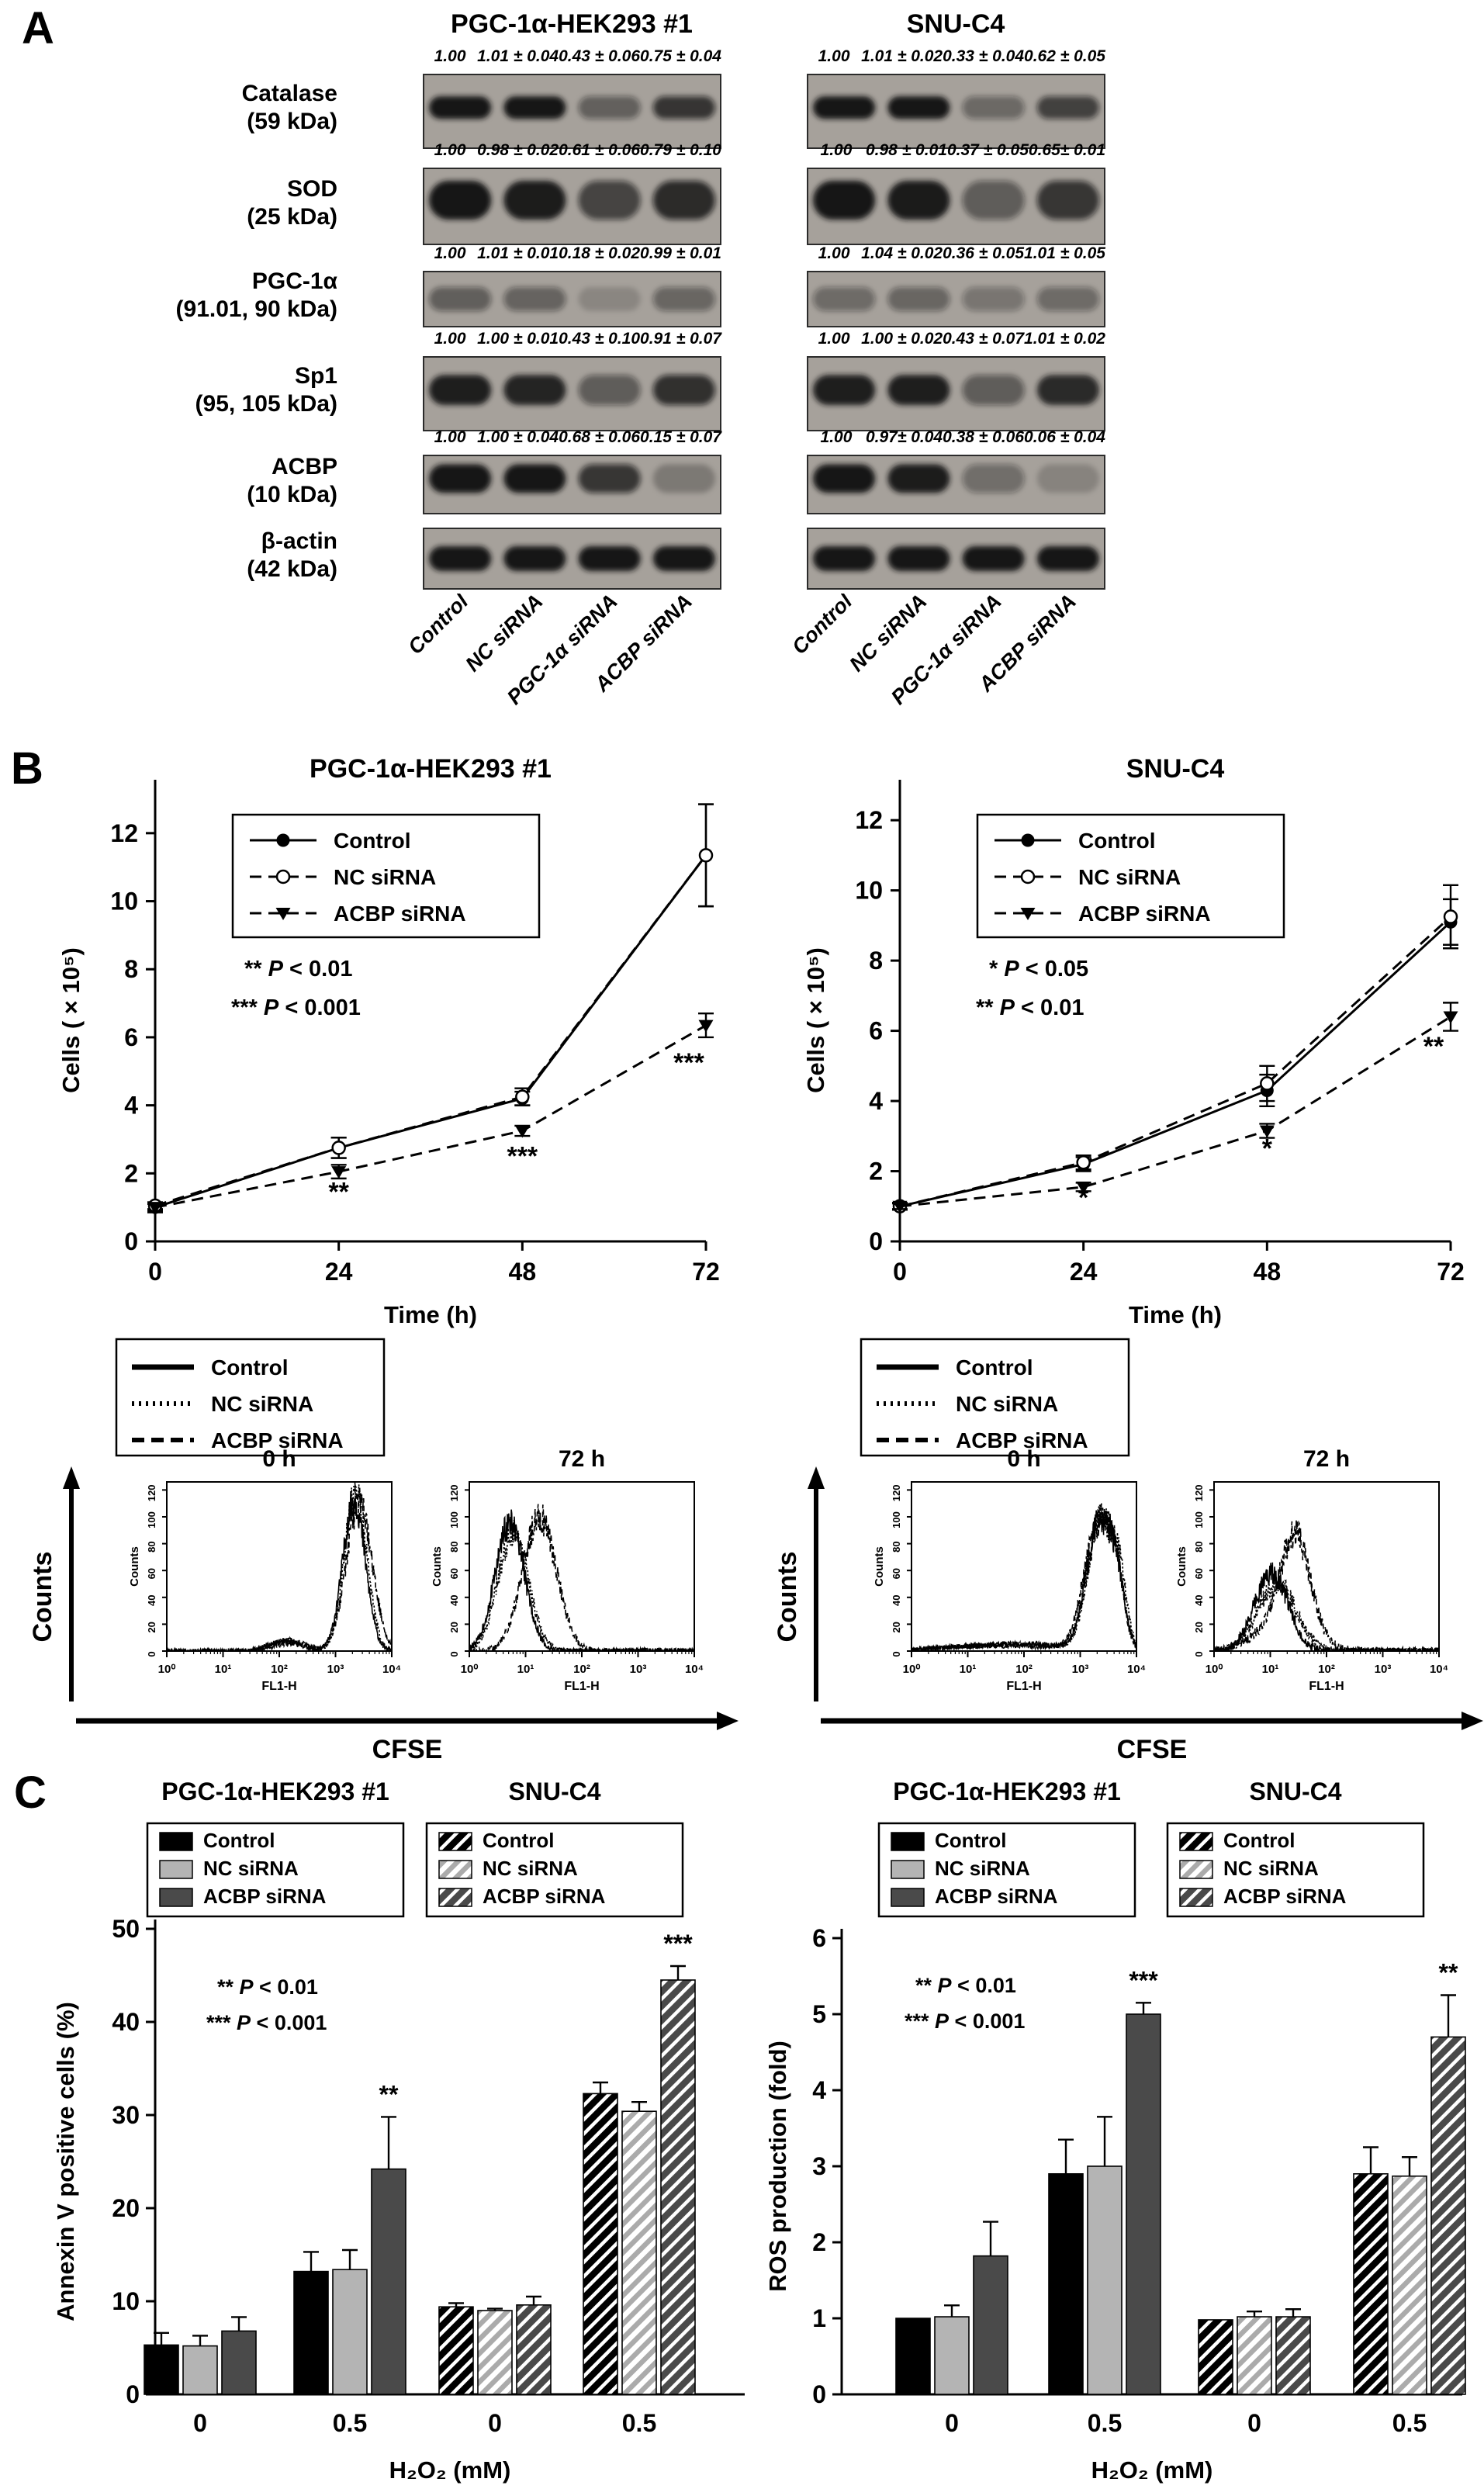 This screenshot has height=2489, width=1484. Describe the element at coordinates (196, 108) in the screenshot. I see `blot-row-label: Catalase (59 kDa)` at that location.